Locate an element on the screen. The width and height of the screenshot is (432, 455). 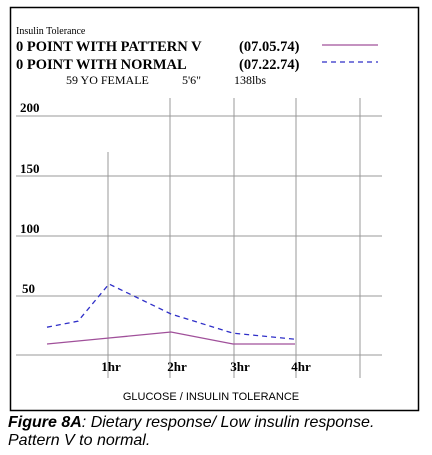
x-tick-4hr: 4hr is located at coordinates (301, 366).